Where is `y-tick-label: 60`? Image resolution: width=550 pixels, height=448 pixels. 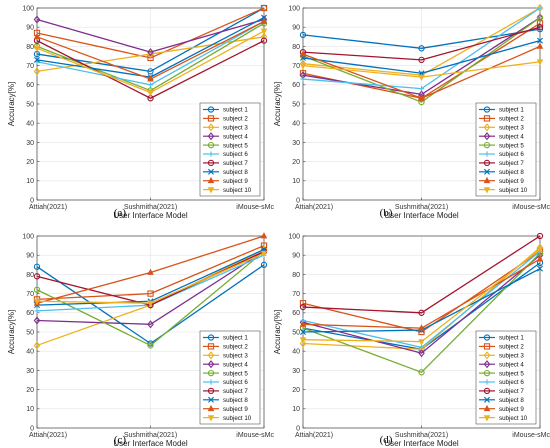 y-tick-label: 60 is located at coordinates (30, 85).